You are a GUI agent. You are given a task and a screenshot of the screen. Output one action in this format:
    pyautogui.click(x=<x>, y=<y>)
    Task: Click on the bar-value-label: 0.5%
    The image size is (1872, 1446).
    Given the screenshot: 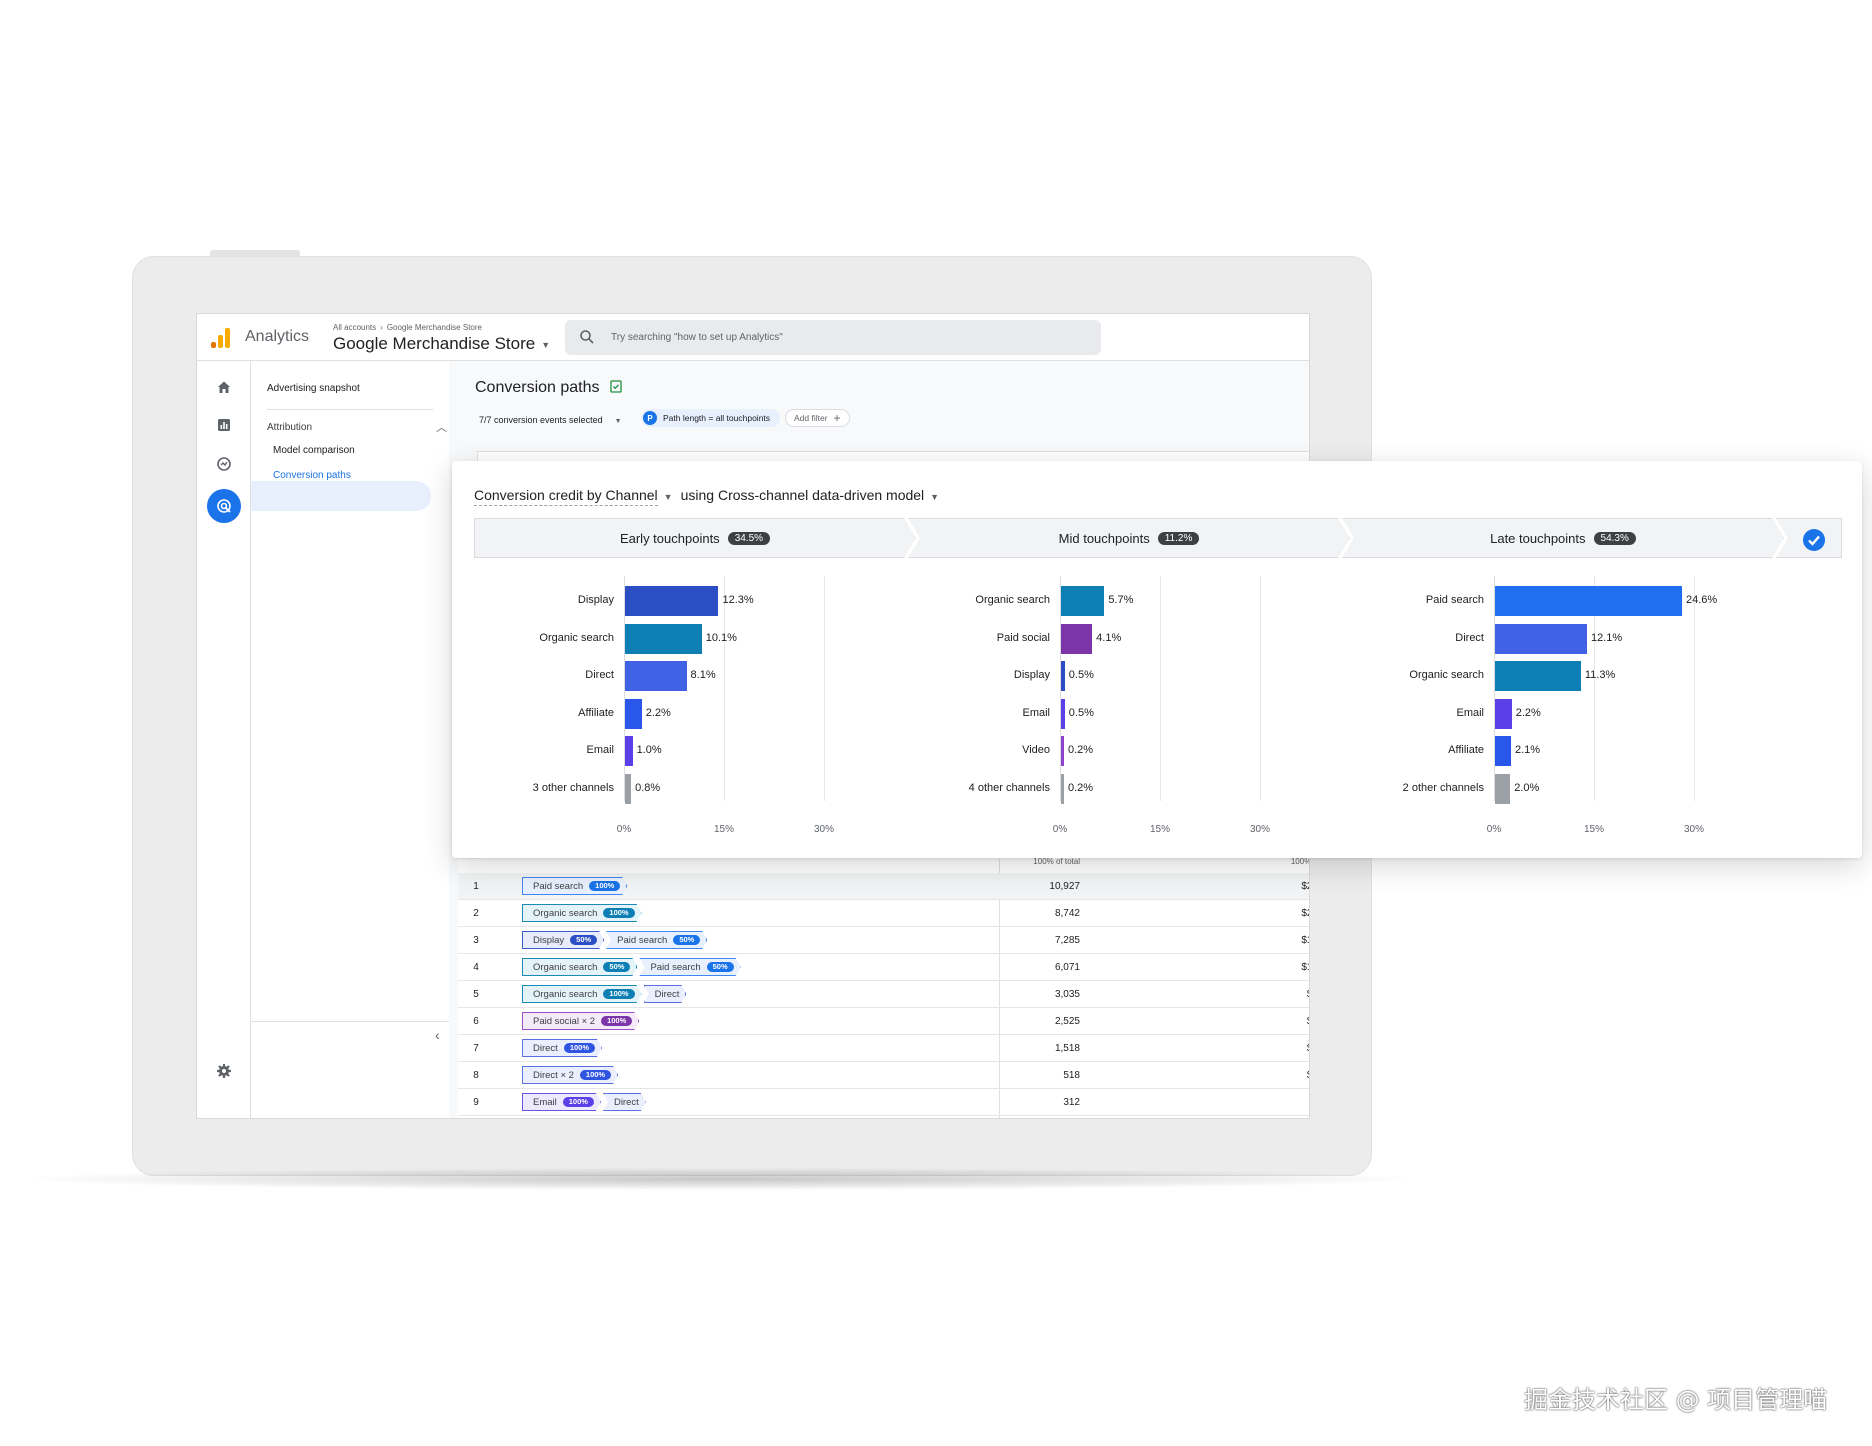 What is the action you would take?
    pyautogui.click(x=1081, y=712)
    